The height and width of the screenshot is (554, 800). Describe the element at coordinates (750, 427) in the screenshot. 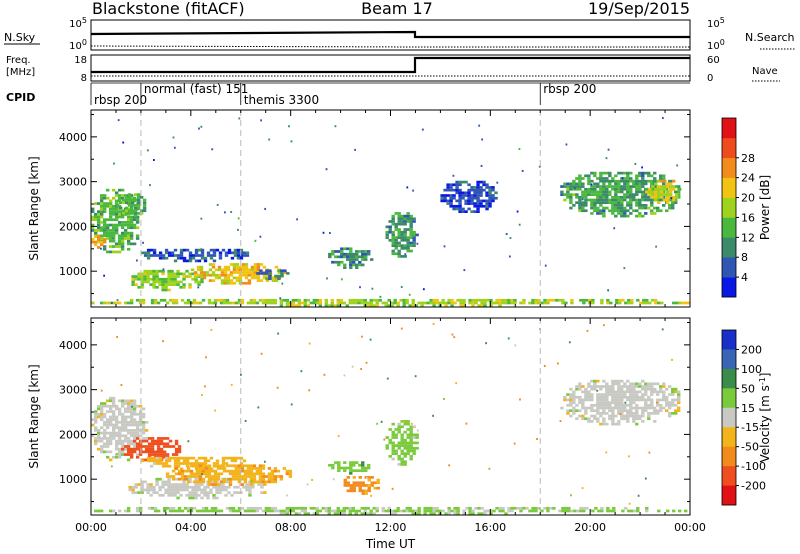

I see `colorbar-tick-label: -15` at that location.